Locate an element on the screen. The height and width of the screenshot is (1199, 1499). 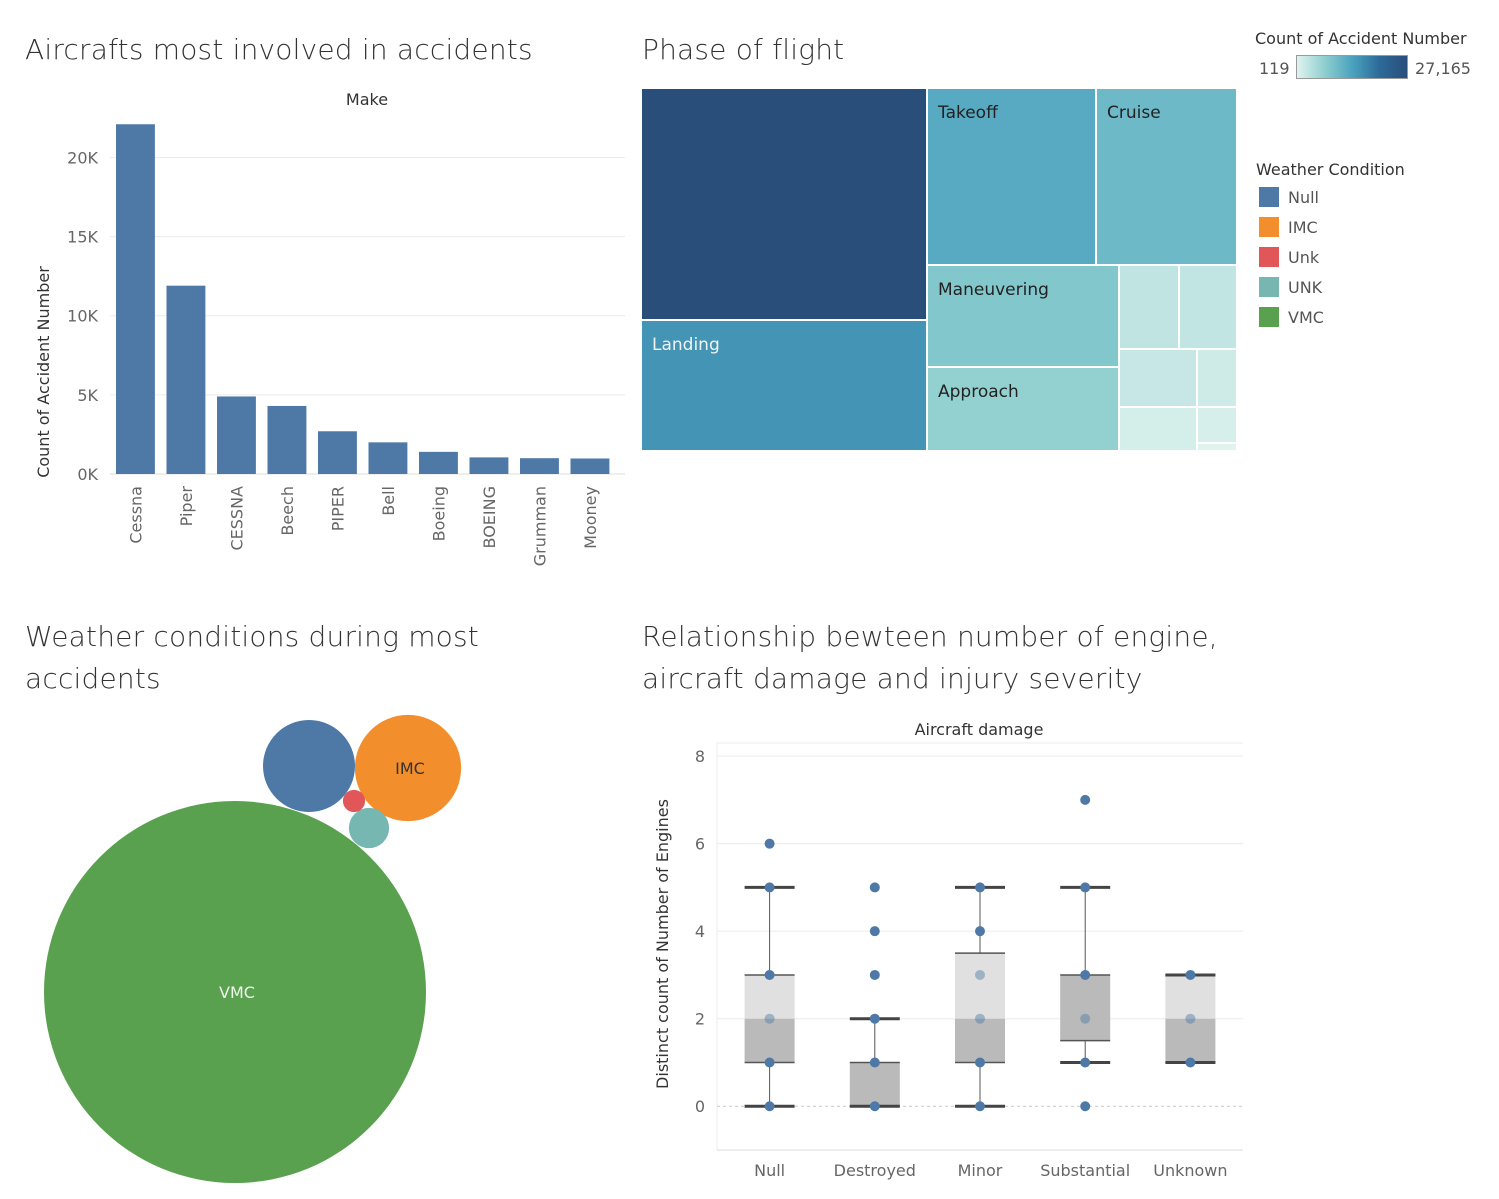
legend-label: UNK is located at coordinates (1305, 287).